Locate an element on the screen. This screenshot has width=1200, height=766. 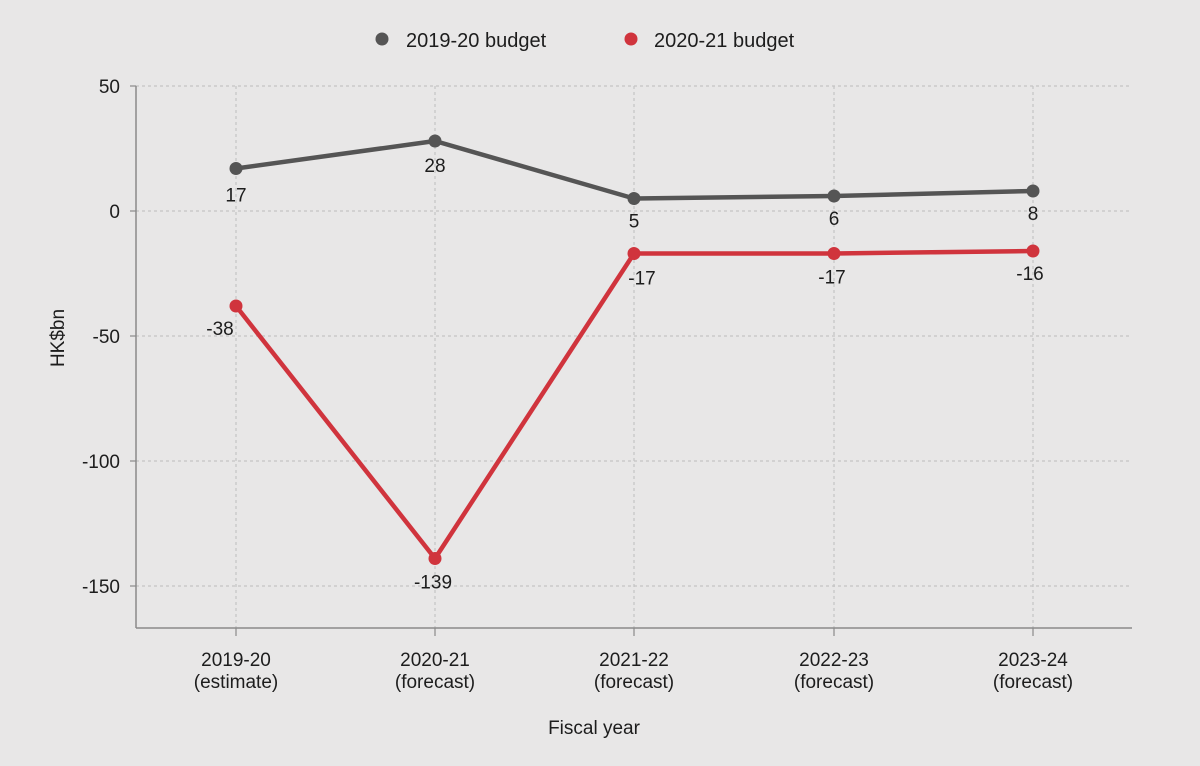
x-axis-title: Fiscal year is located at coordinates (594, 728).